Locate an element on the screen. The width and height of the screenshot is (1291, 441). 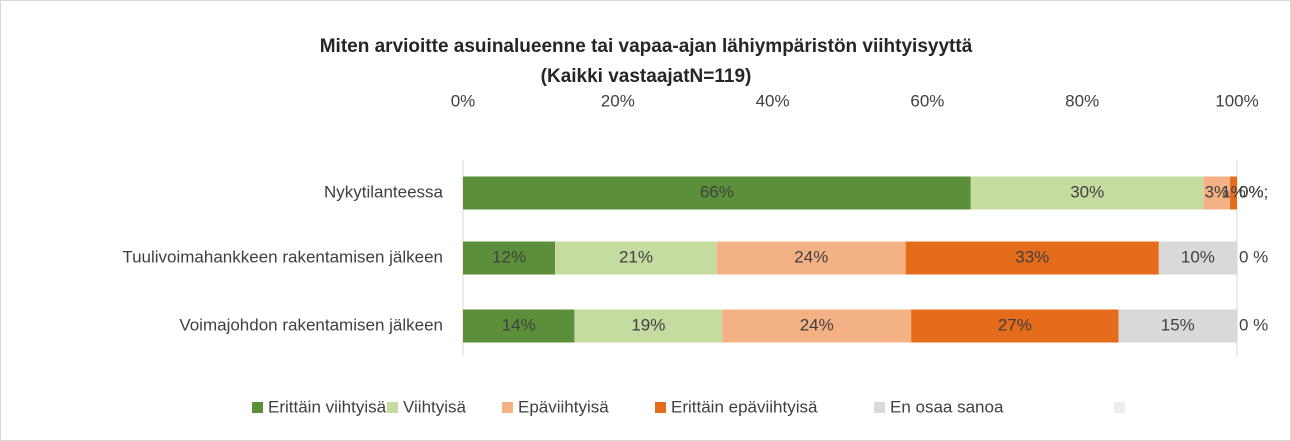
data-label: 21% is located at coordinates (636, 256).